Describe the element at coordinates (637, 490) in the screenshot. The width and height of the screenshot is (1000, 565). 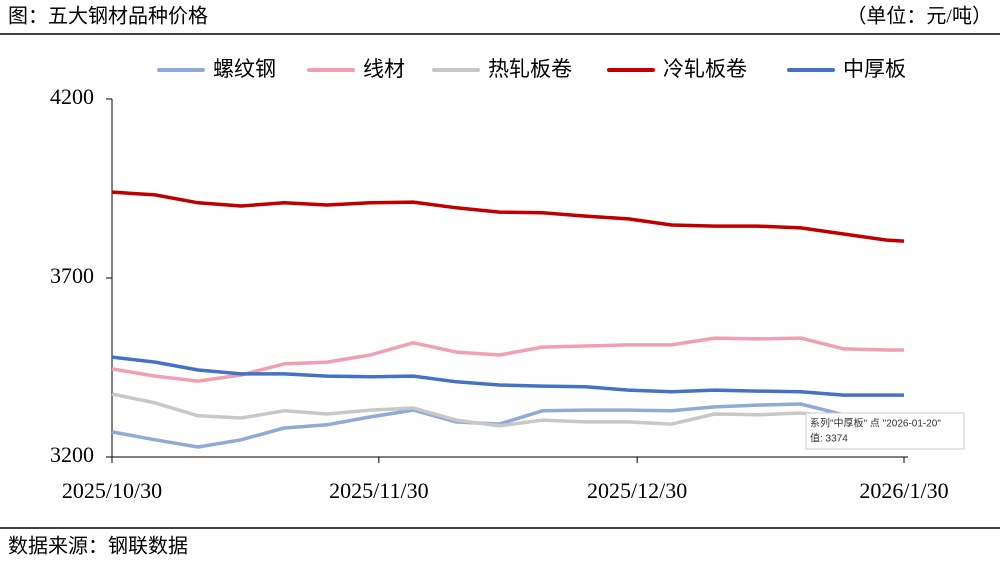
I see `x-tick-label: 2025/12/30` at that location.